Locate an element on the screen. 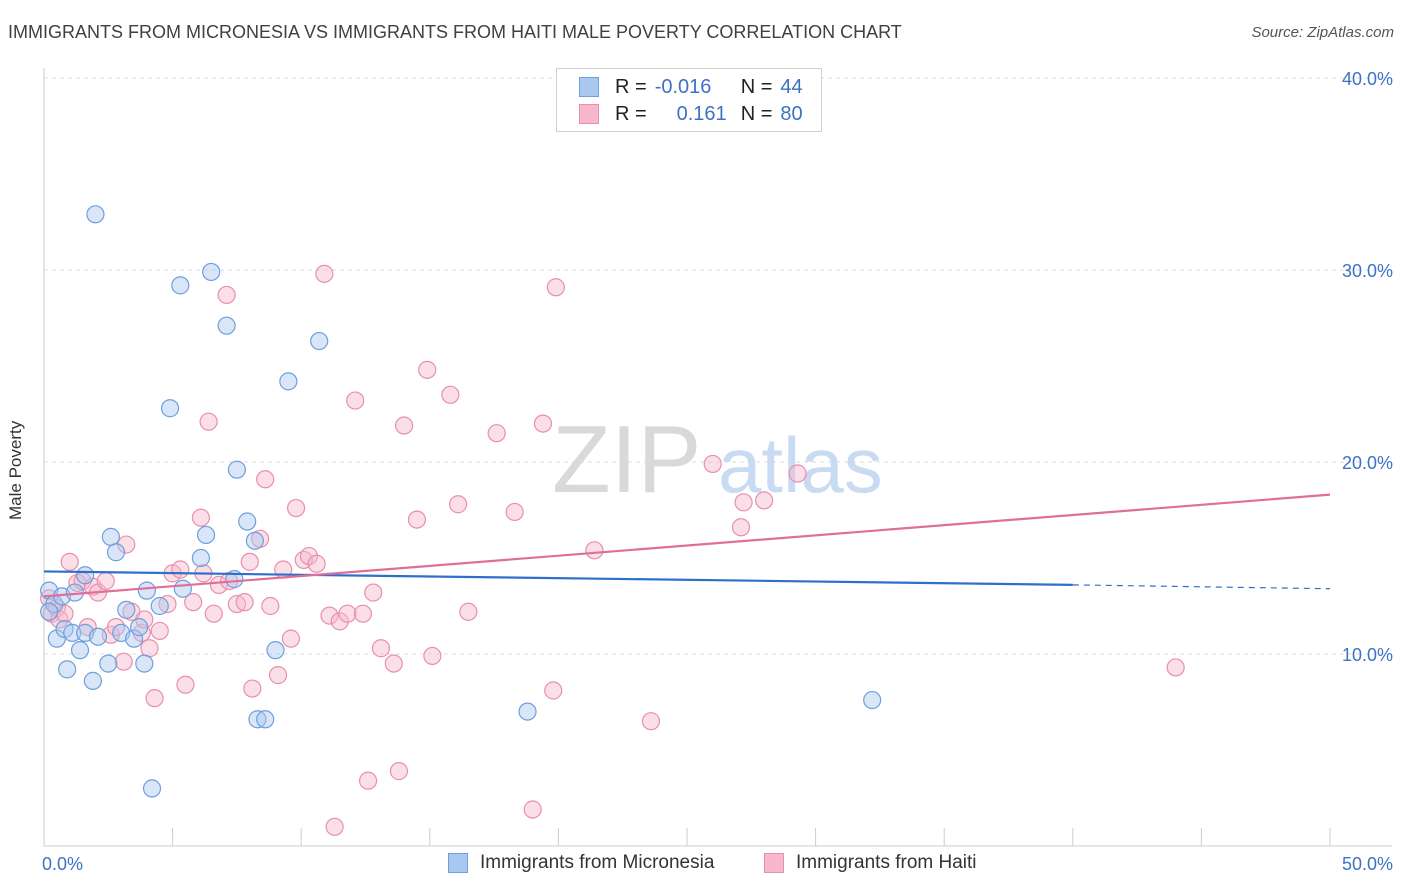 This screenshot has height=892, width=1406. haiti-n-value: 80 is located at coordinates (791, 113).